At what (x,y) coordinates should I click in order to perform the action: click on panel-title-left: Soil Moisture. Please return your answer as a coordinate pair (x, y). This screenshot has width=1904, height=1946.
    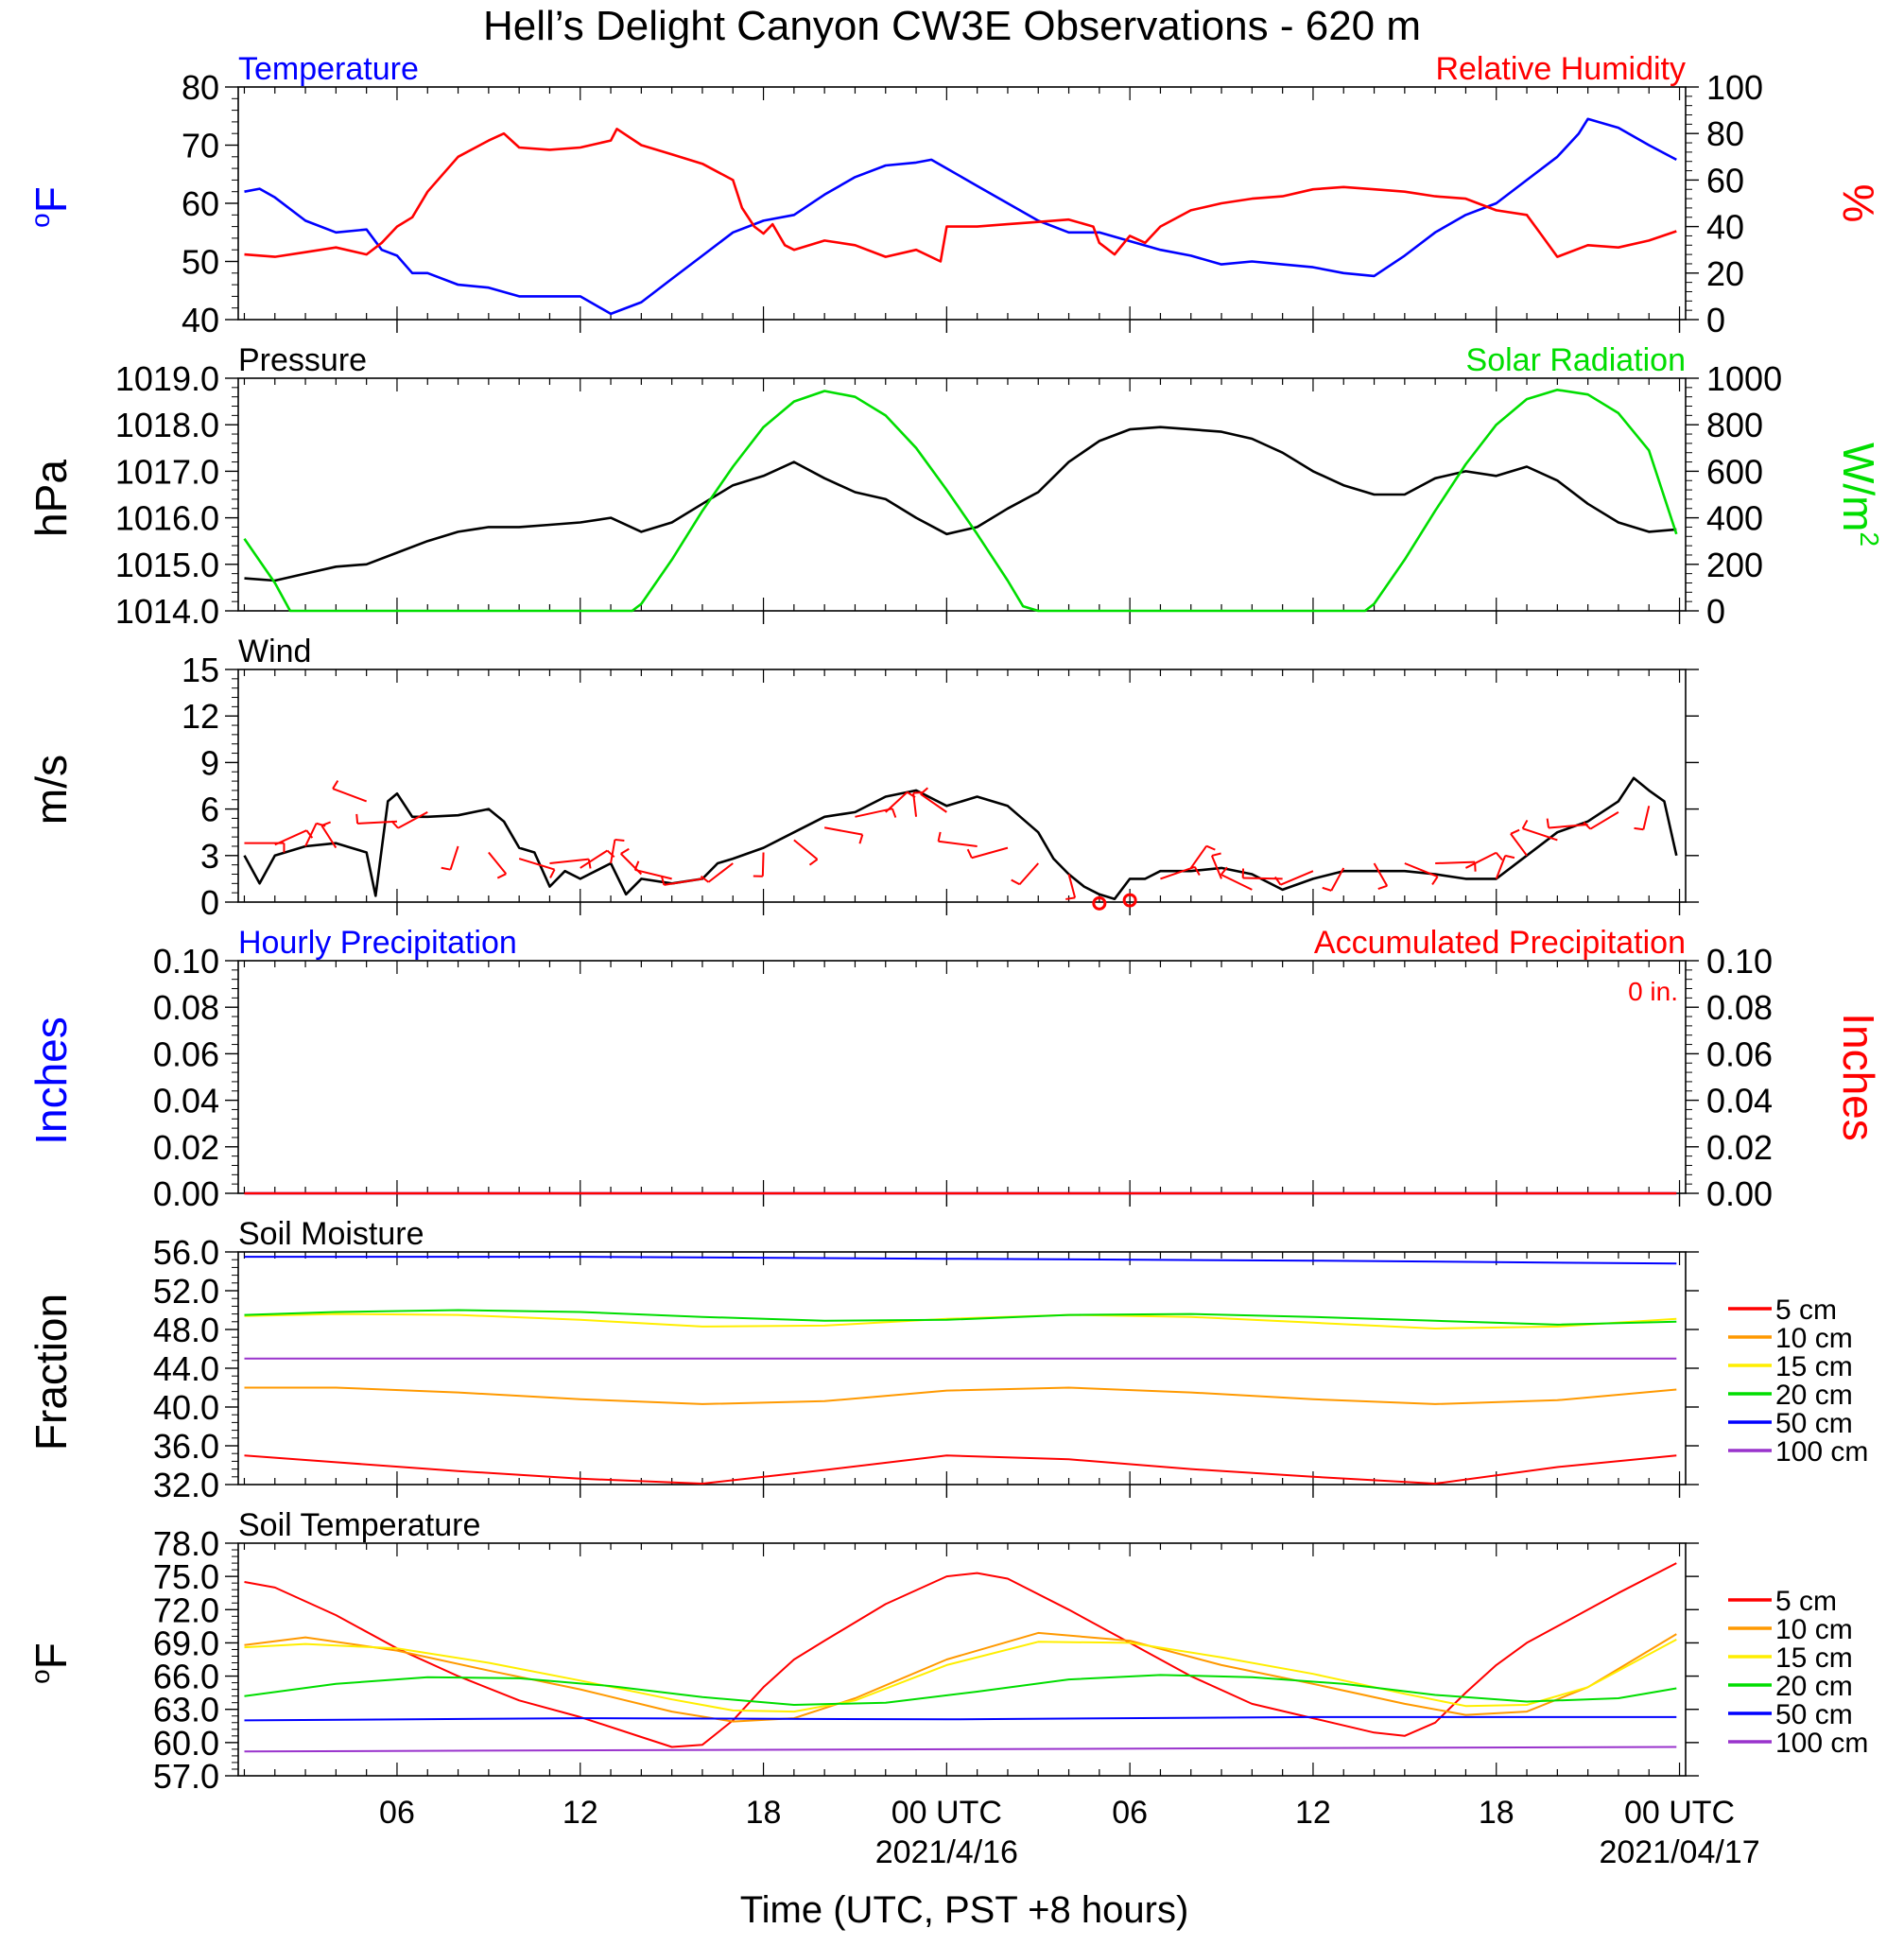
    Looking at the image, I should click on (331, 1234).